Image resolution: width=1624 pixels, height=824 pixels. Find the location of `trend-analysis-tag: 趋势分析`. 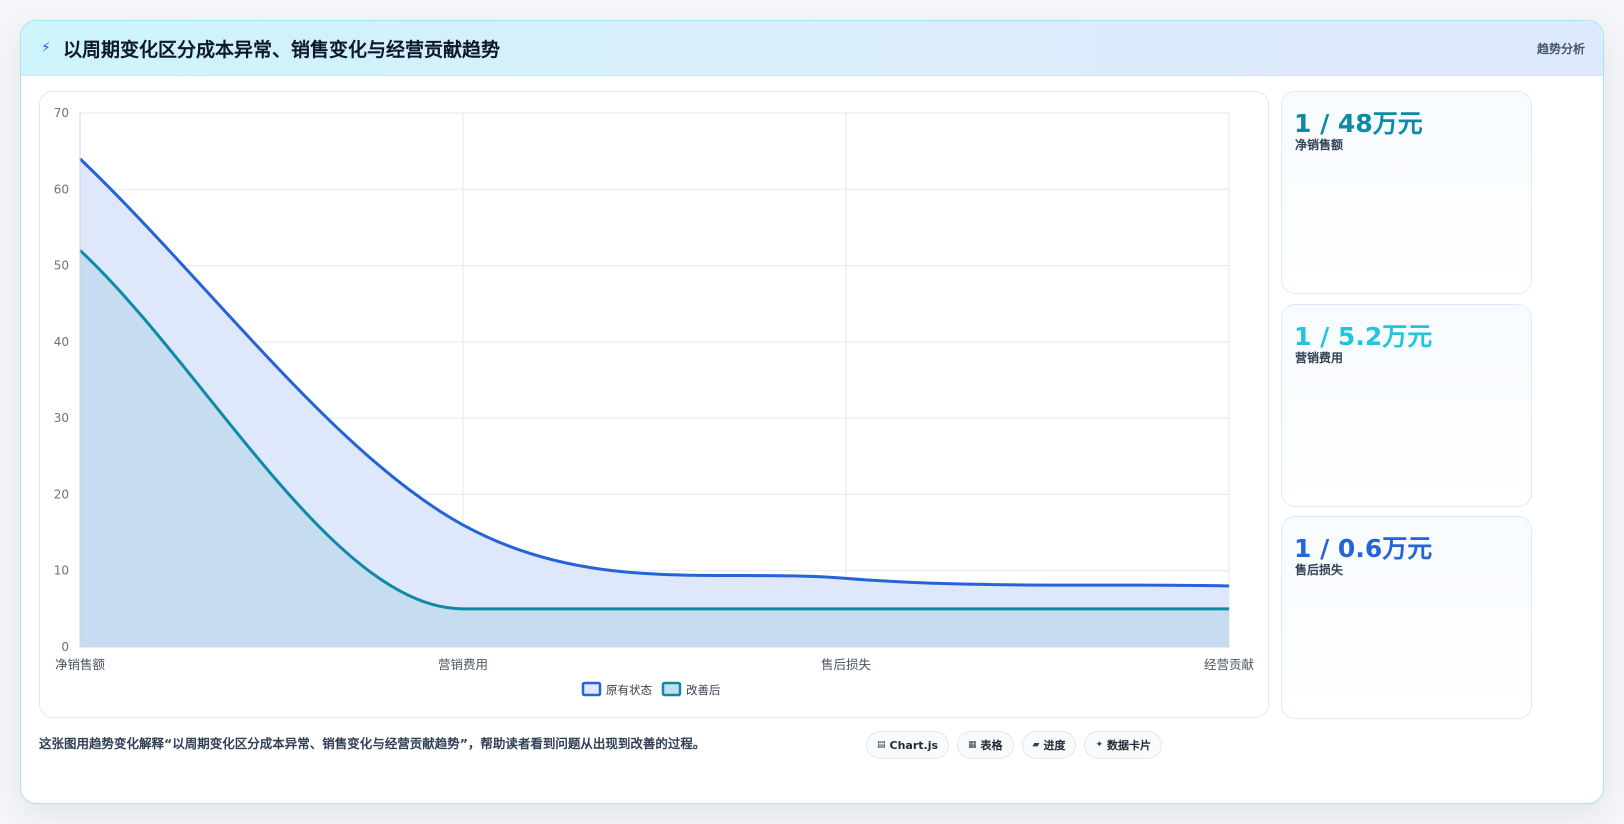

trend-analysis-tag: 趋势分析 is located at coordinates (1560, 49).